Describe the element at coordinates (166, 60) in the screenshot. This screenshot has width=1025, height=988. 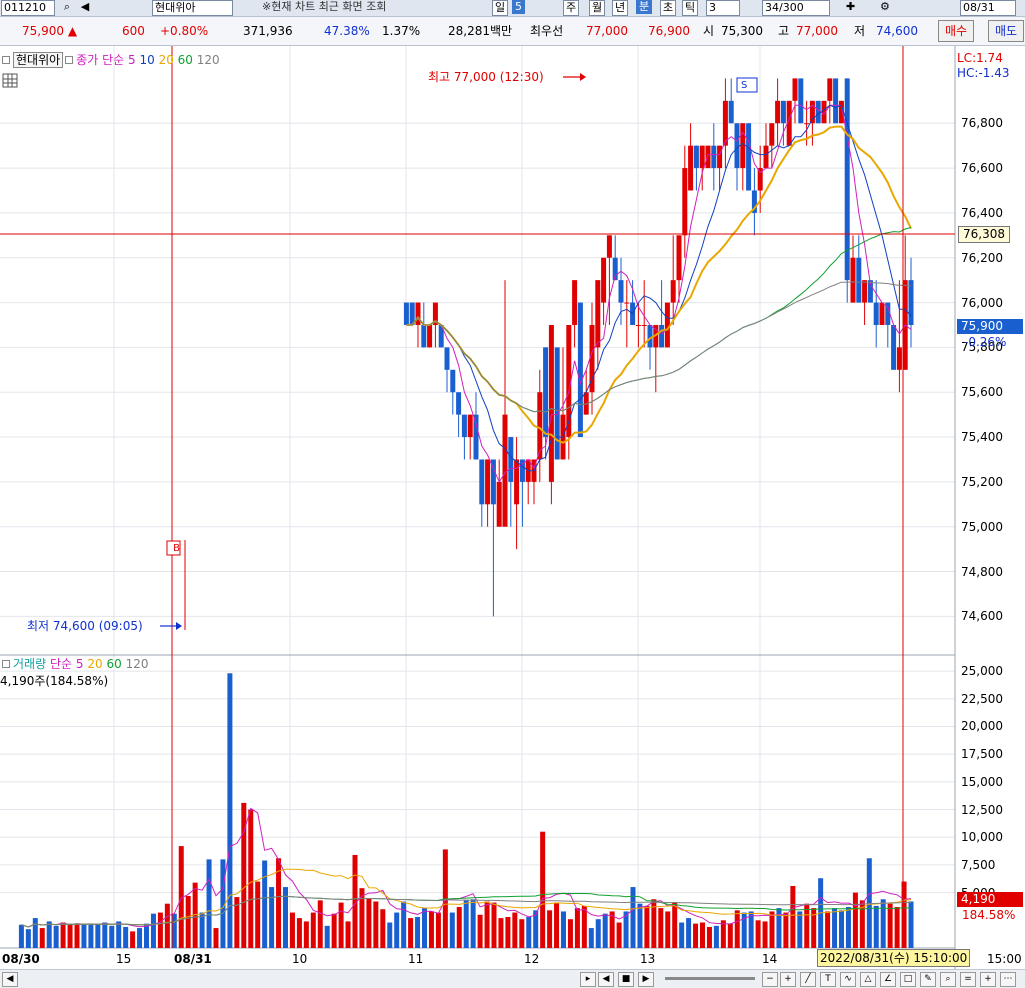
I see `legend-ma20: 20` at that location.